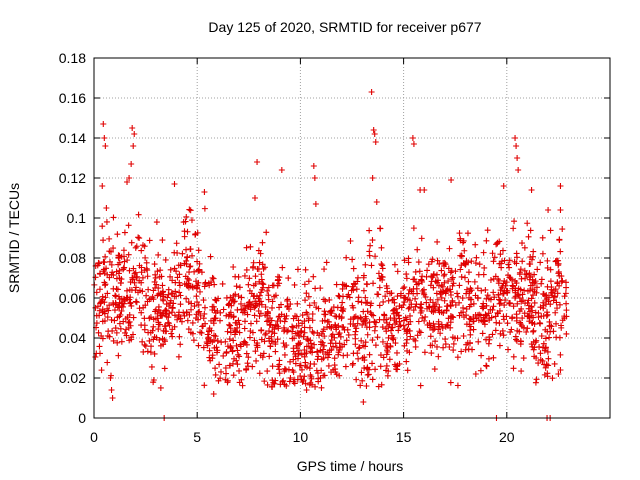 The height and width of the screenshot is (480, 640). I want to click on y-tick-label: 0.18, so click(72, 58).